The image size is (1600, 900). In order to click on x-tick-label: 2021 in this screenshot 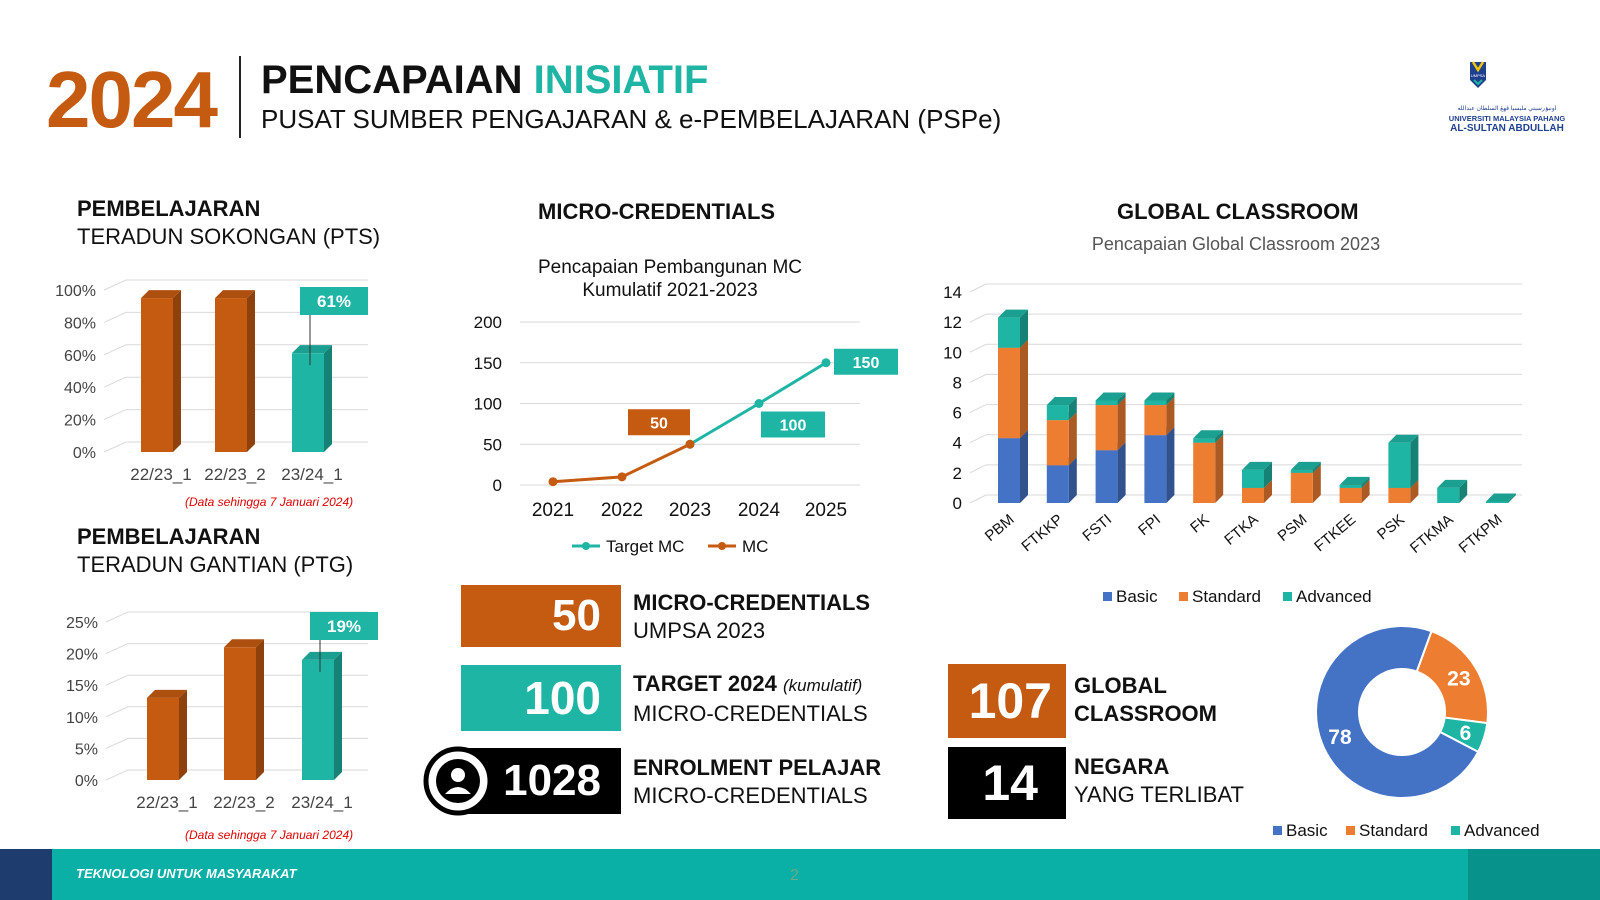, I will do `click(553, 510)`.